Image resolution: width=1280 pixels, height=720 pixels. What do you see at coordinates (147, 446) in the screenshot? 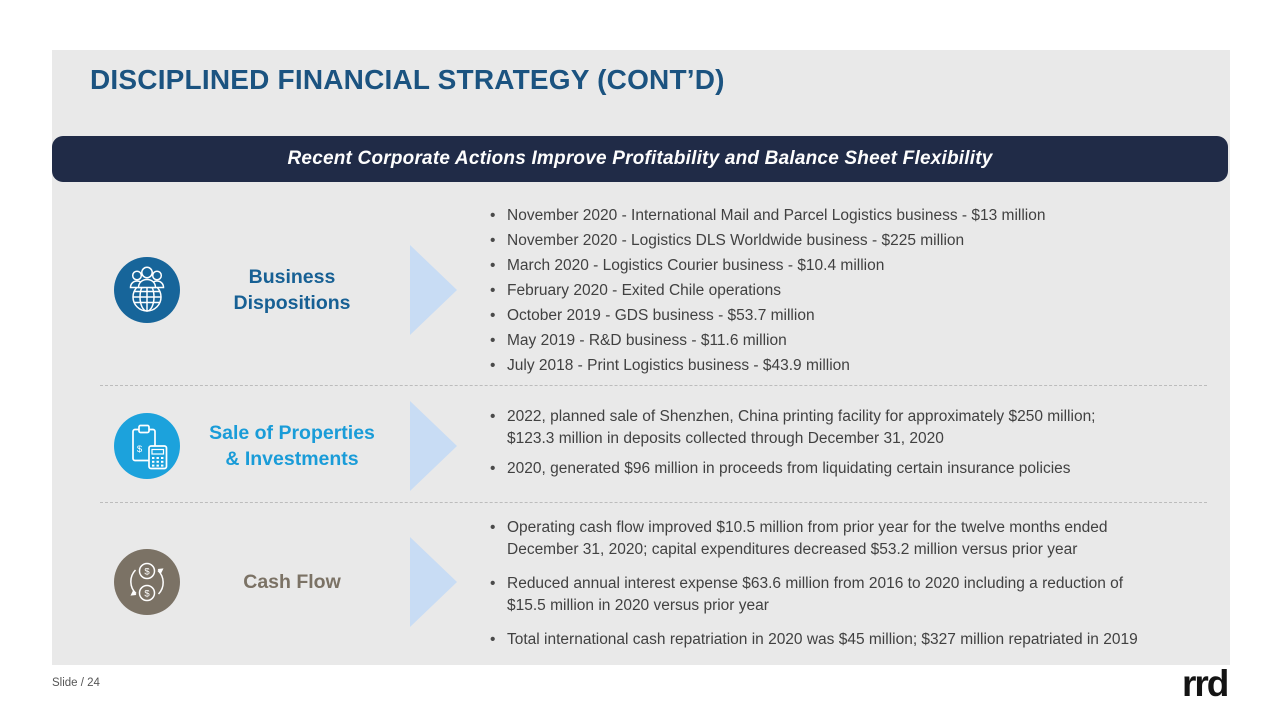
I see `clipboard-calculator-icon: $` at bounding box center [147, 446].